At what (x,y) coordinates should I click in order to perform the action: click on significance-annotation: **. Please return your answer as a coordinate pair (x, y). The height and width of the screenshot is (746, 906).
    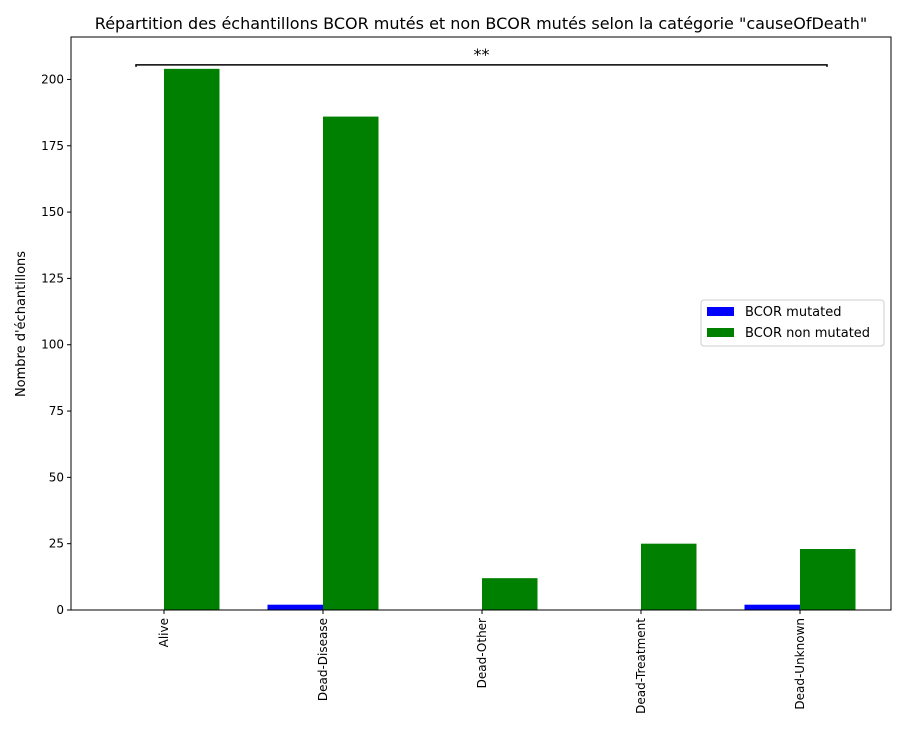
    Looking at the image, I should click on (481, 56).